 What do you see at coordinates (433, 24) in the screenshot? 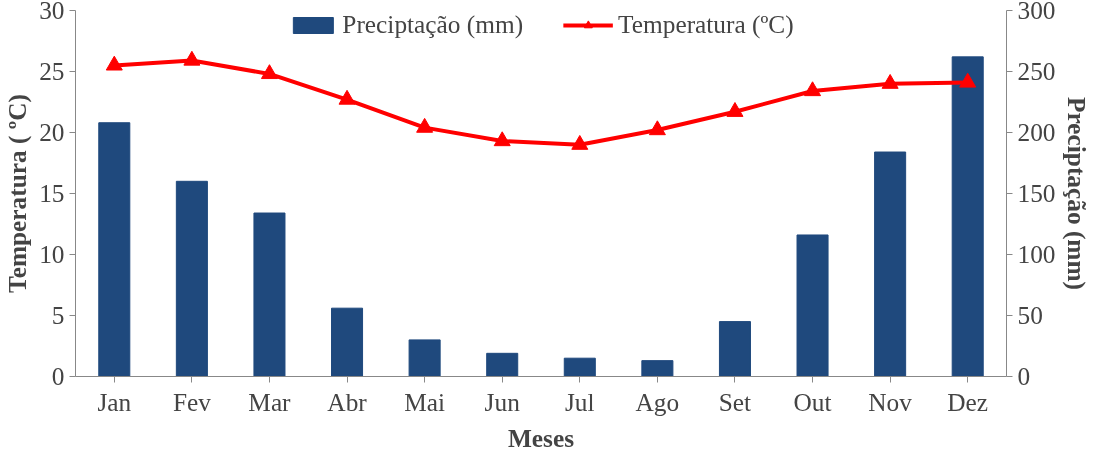
I see `legend-label: Preciptação (mm)` at bounding box center [433, 24].